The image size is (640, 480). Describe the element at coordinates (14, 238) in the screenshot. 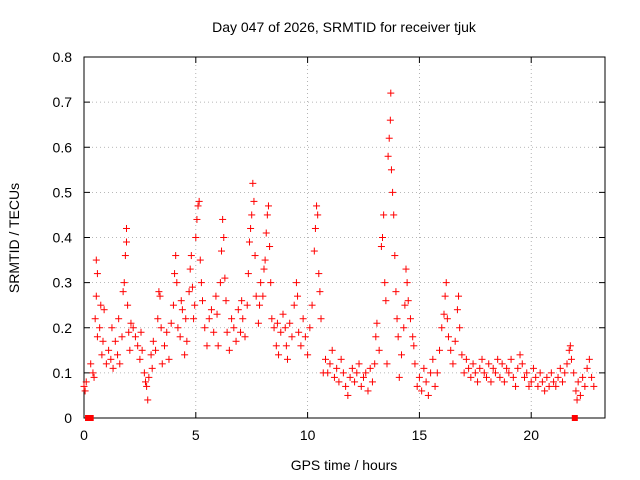

I see `y-axis-label: SRMTID / TECUs` at that location.